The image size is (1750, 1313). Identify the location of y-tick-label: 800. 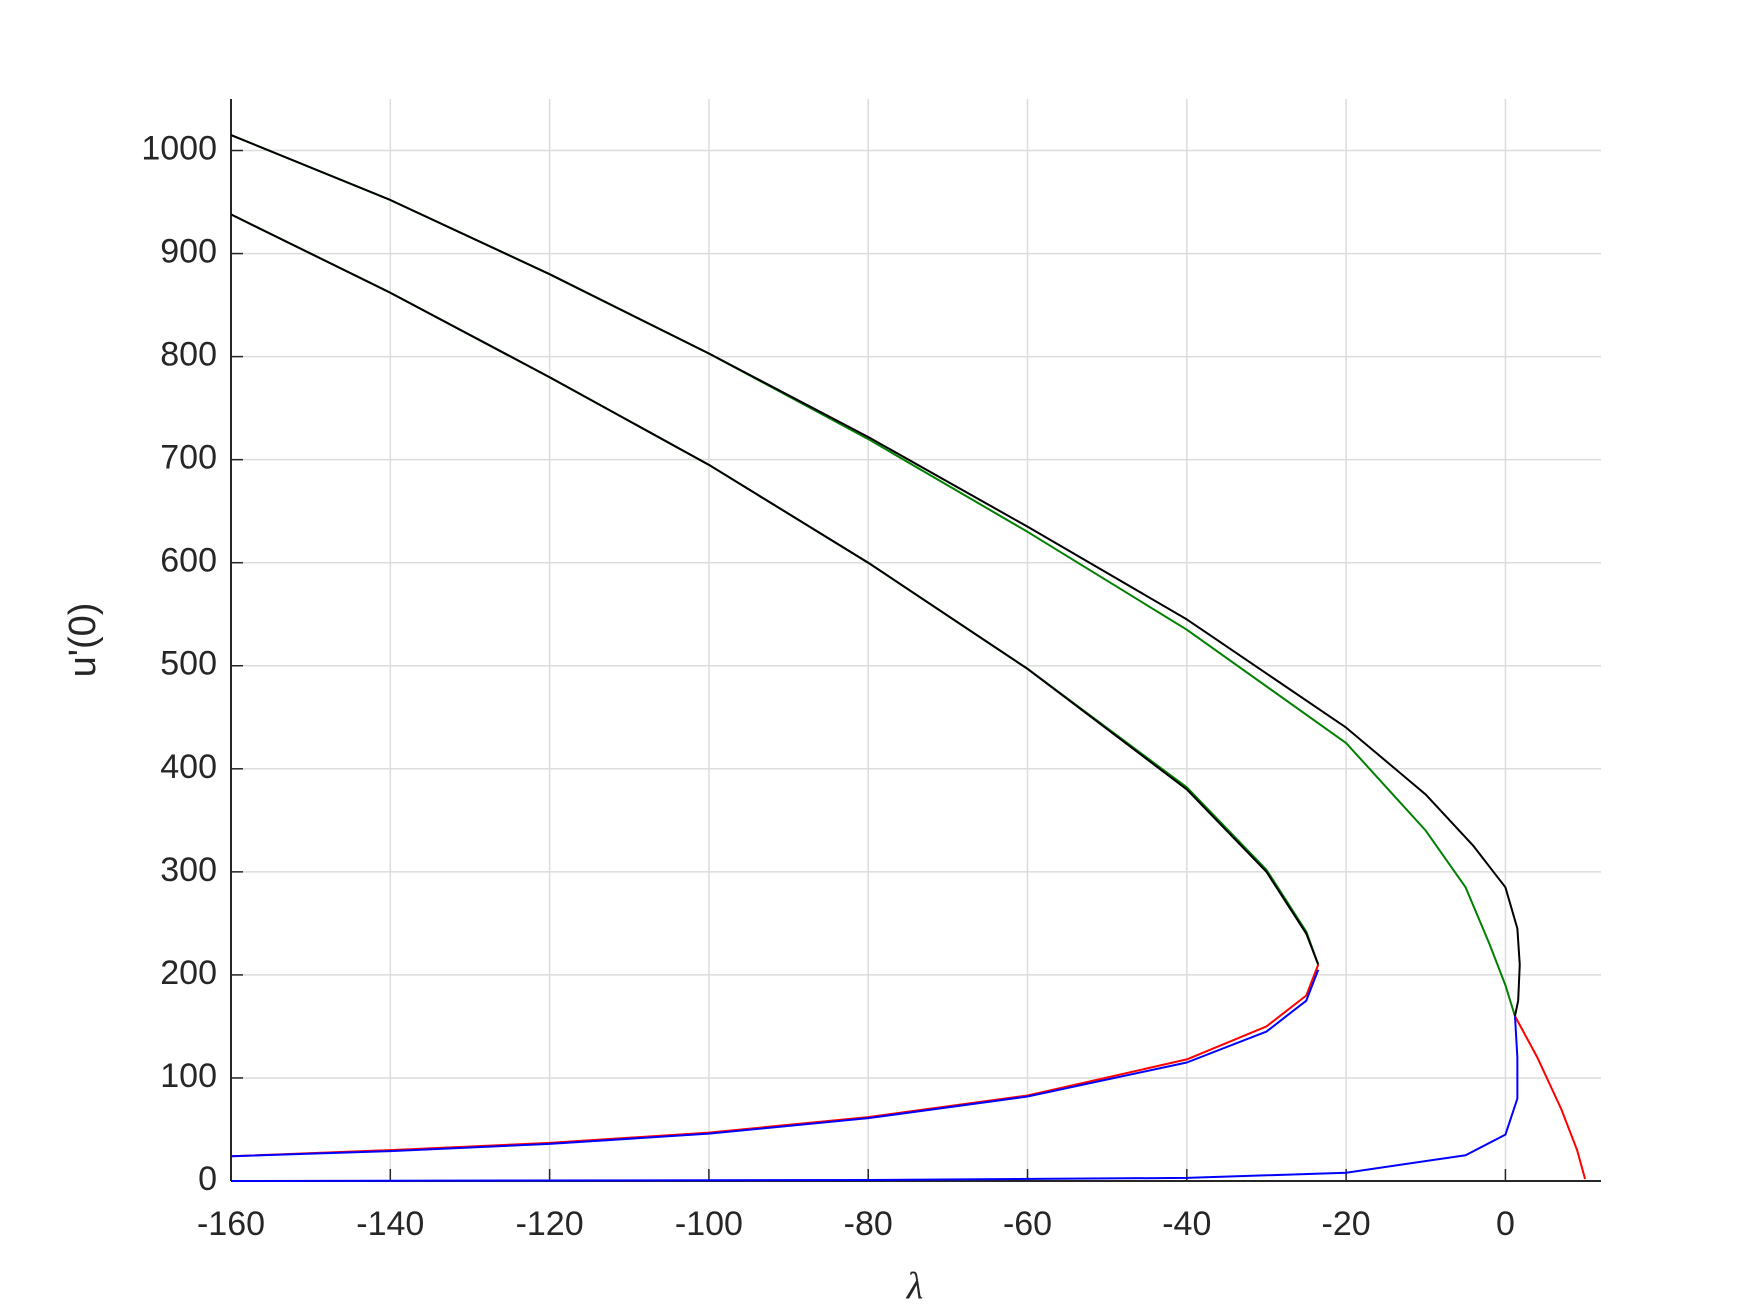
(188, 355).